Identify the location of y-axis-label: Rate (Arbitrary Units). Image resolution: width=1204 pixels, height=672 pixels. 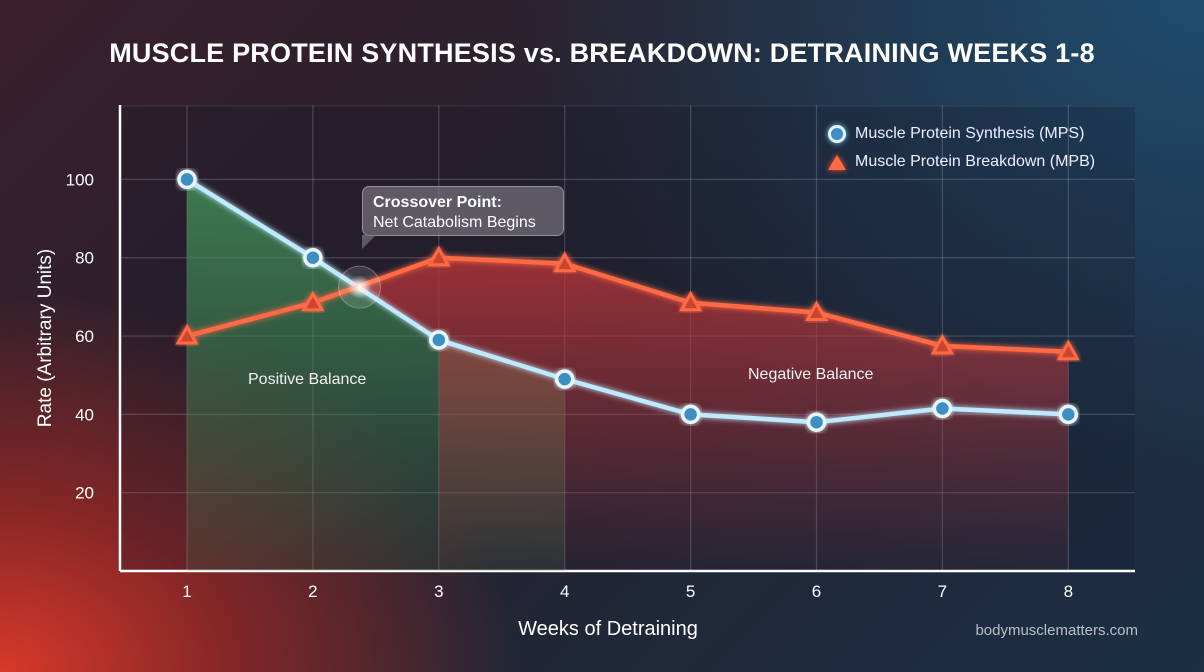
(45, 338).